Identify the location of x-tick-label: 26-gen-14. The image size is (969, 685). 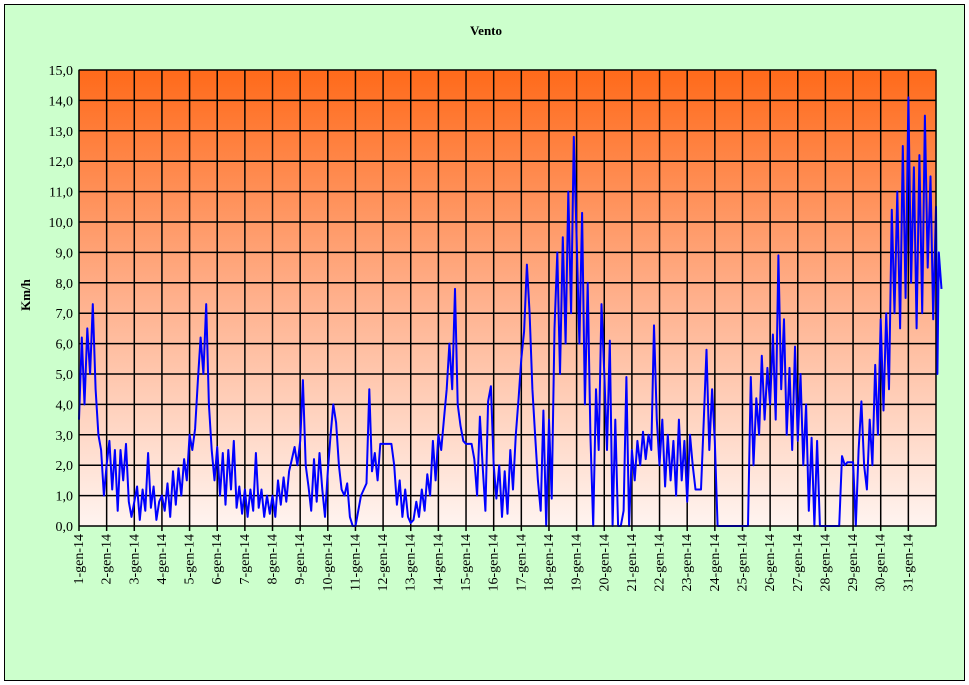
(770, 563).